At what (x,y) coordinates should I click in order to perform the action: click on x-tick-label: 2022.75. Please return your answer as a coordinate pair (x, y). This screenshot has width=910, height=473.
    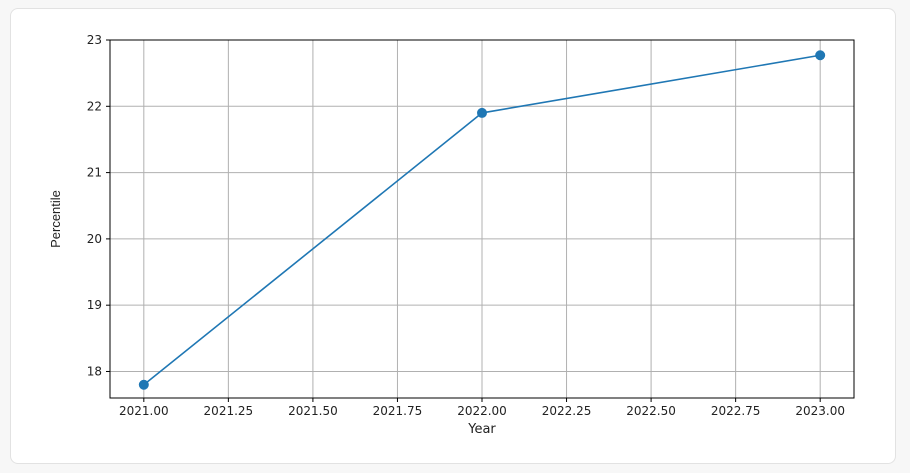
    Looking at the image, I should click on (736, 411).